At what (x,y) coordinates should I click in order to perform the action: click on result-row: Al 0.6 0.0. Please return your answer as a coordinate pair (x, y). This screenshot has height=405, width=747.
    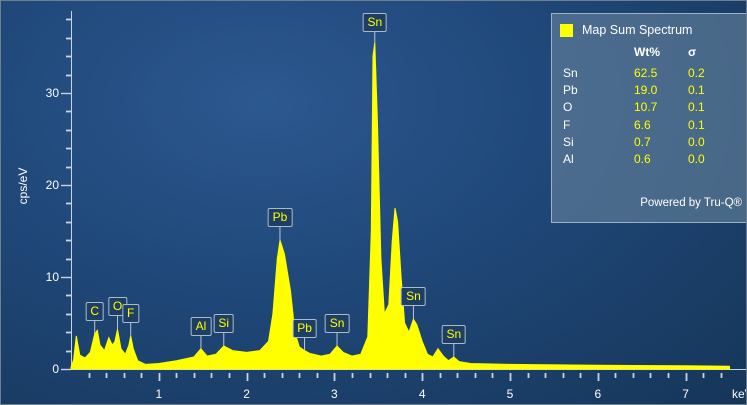
    Looking at the image, I should click on (649, 160).